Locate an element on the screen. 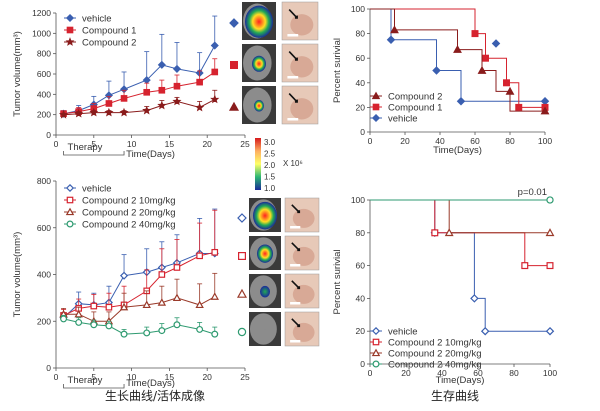 This screenshot has height=411, width=600. caption-left: 生长曲线/活体成像 is located at coordinates (155, 396).